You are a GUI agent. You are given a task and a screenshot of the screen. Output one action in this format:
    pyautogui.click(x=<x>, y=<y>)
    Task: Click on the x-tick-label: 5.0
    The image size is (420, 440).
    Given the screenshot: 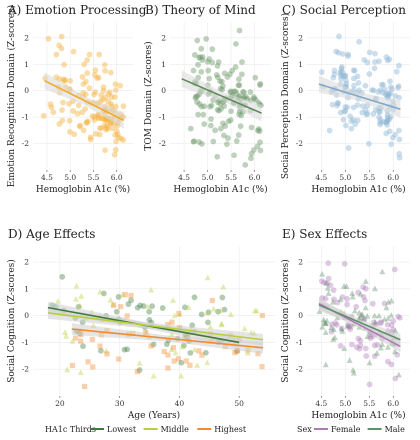 What is the action you would take?
    pyautogui.click(x=345, y=403)
    